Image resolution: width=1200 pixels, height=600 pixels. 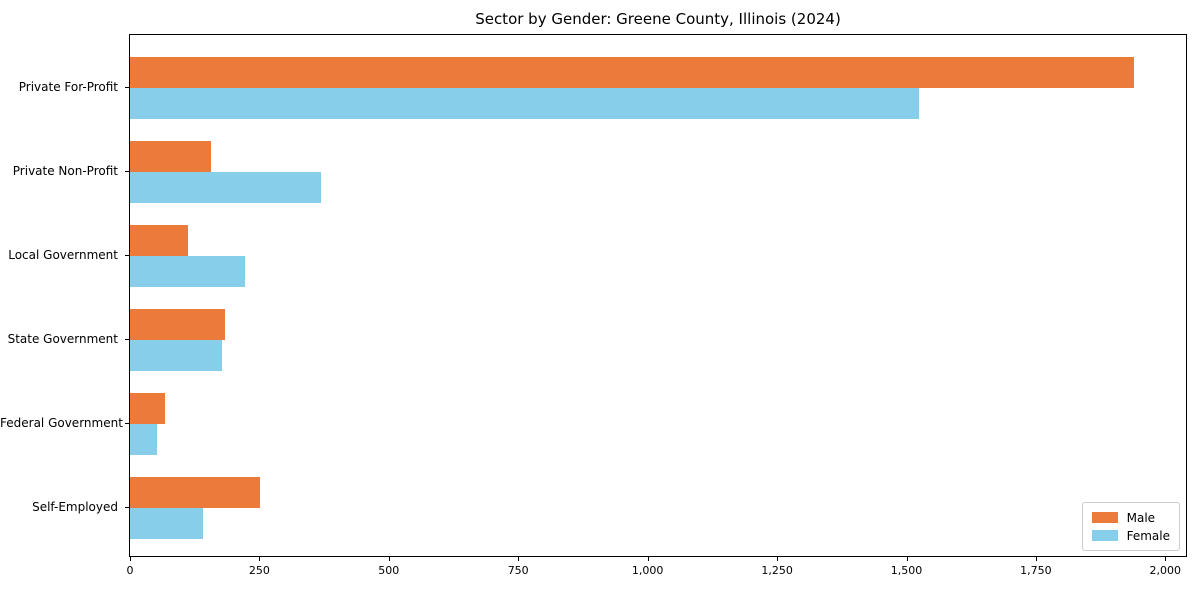 I want to click on legend: Male Female, so click(x=1130, y=526).